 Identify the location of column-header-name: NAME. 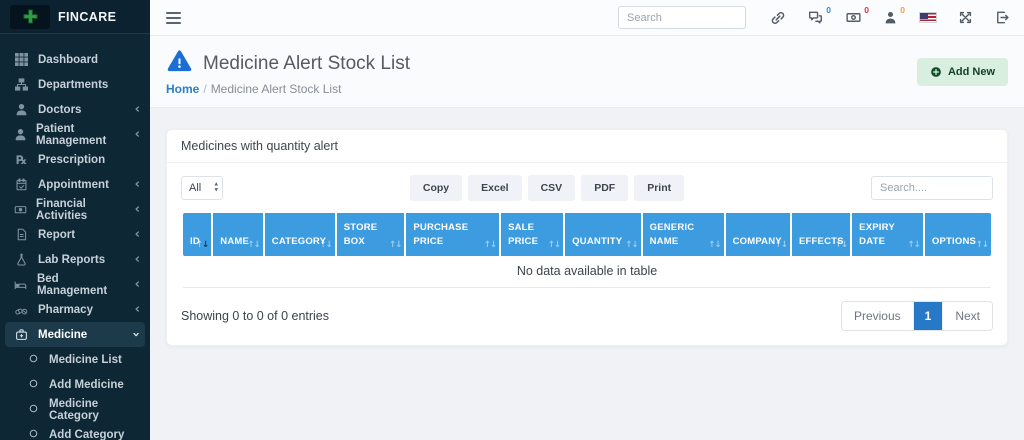
(238, 234).